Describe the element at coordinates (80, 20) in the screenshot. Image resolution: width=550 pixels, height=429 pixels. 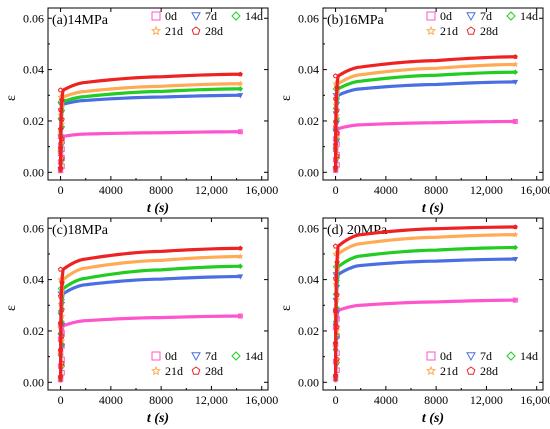
I see `panel-title: (a)14MPa` at that location.